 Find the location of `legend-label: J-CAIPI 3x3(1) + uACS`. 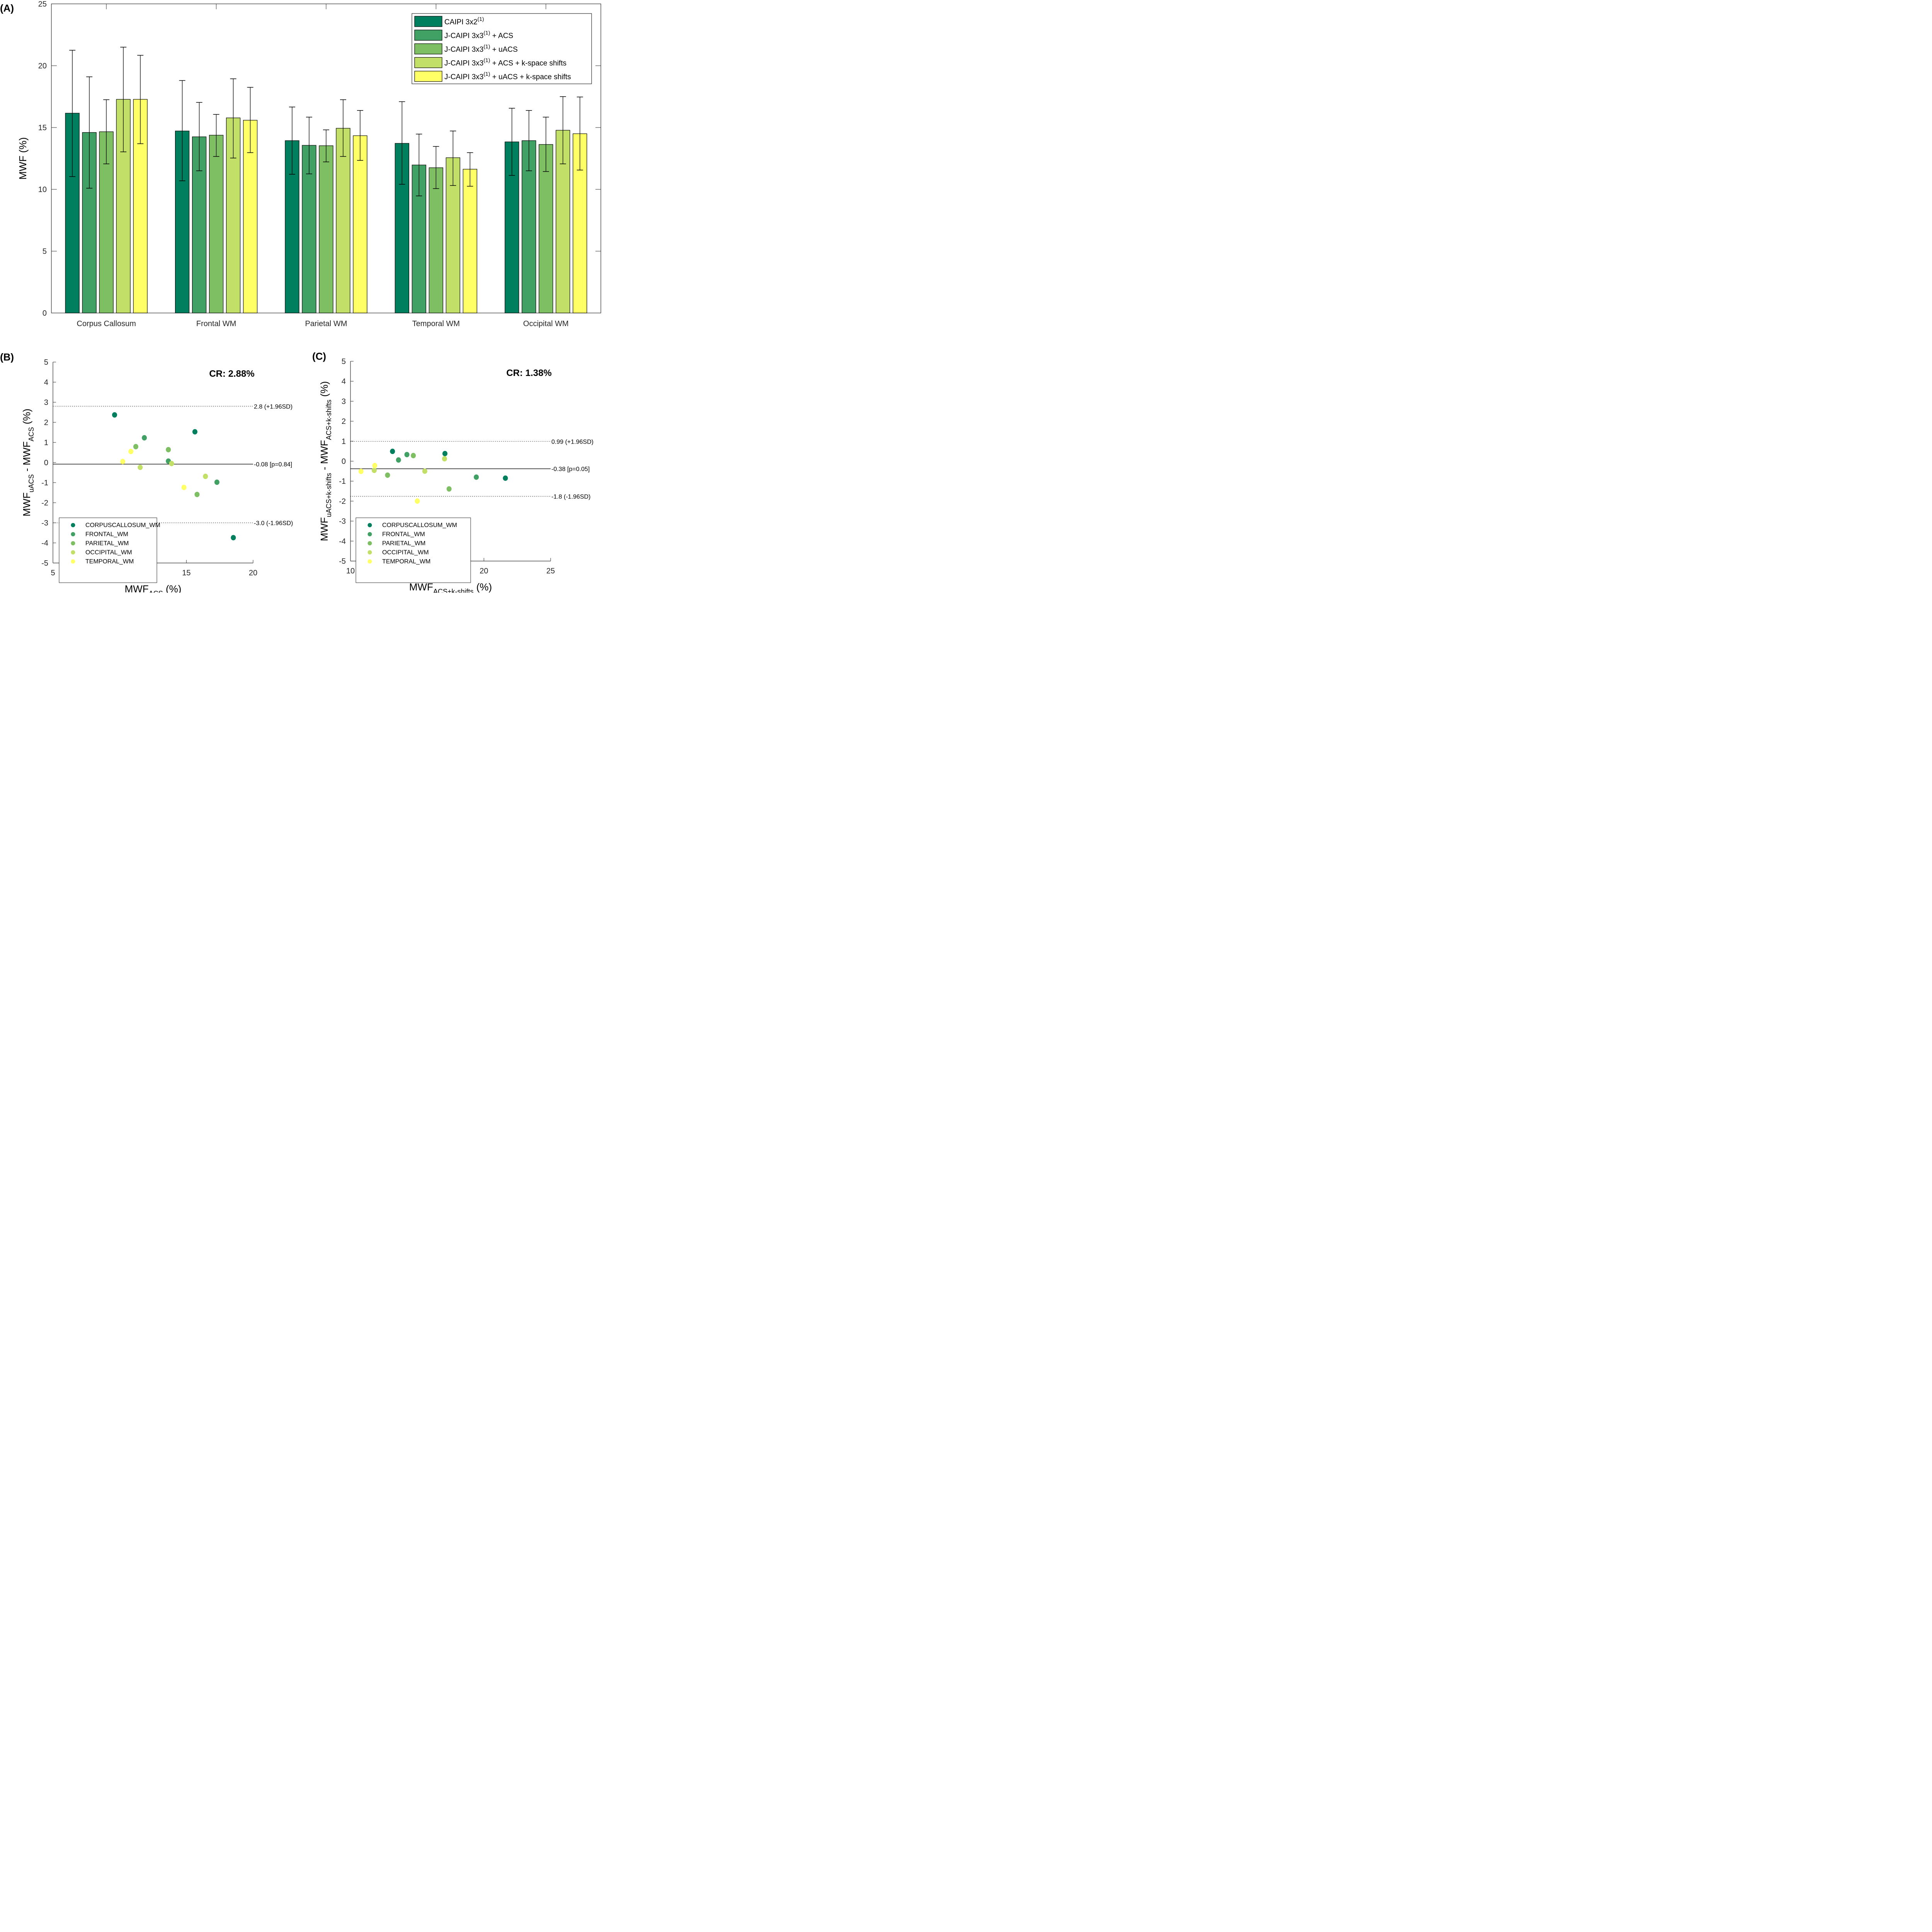

legend-label: J-CAIPI 3x3(1) + uACS is located at coordinates (481, 49).